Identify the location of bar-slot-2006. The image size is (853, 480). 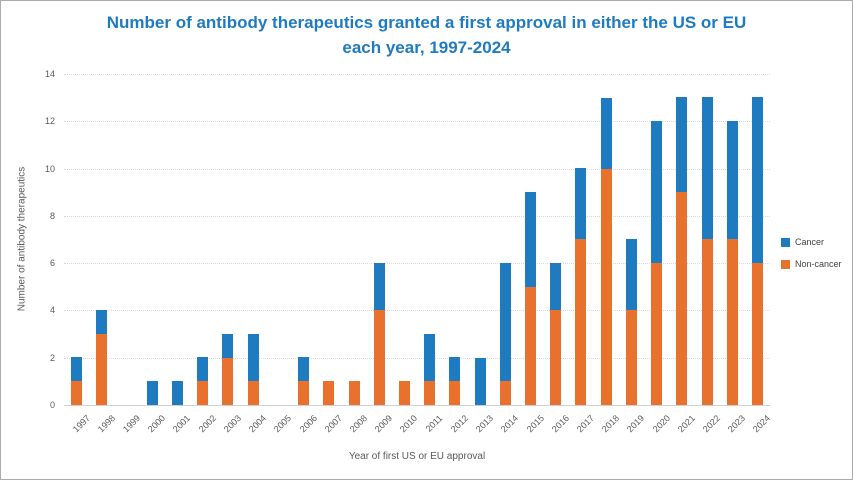
(303, 381).